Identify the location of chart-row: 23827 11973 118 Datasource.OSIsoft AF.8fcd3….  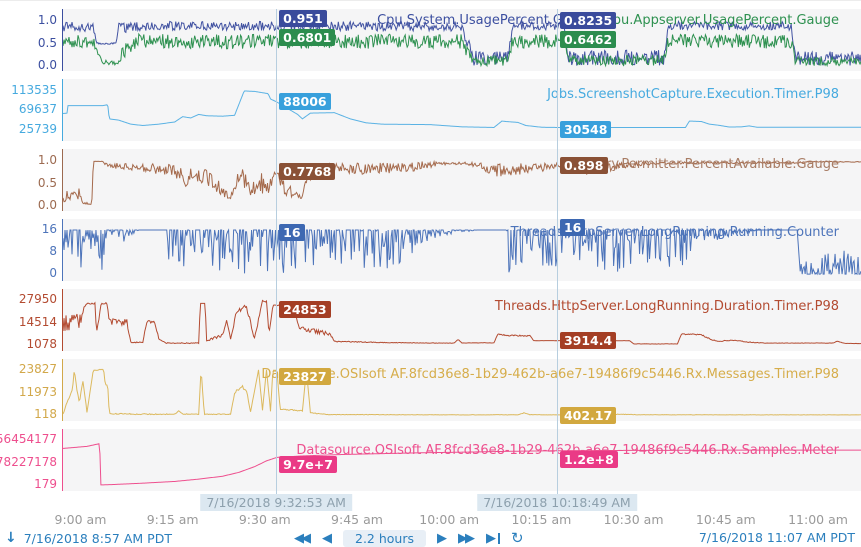
(430, 390).